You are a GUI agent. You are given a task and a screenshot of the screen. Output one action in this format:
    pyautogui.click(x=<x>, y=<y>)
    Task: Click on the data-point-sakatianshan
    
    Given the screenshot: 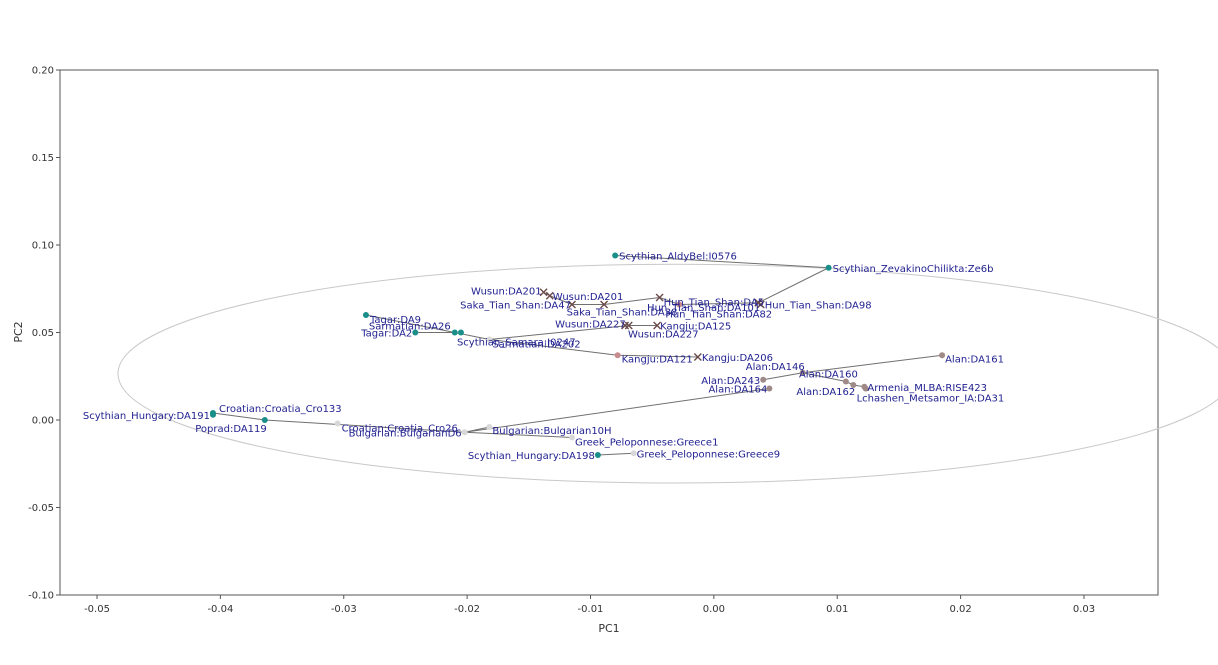 What is the action you would take?
    pyautogui.click(x=604, y=304)
    